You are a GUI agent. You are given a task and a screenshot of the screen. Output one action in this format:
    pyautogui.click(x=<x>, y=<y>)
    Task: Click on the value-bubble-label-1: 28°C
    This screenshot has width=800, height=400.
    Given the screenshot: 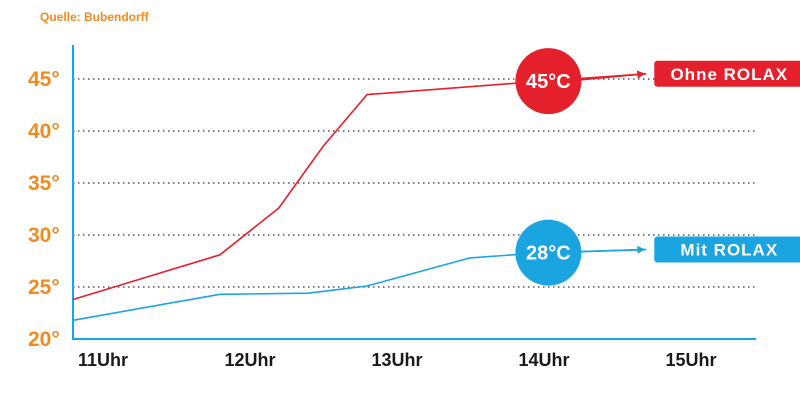 What is the action you would take?
    pyautogui.click(x=548, y=254)
    